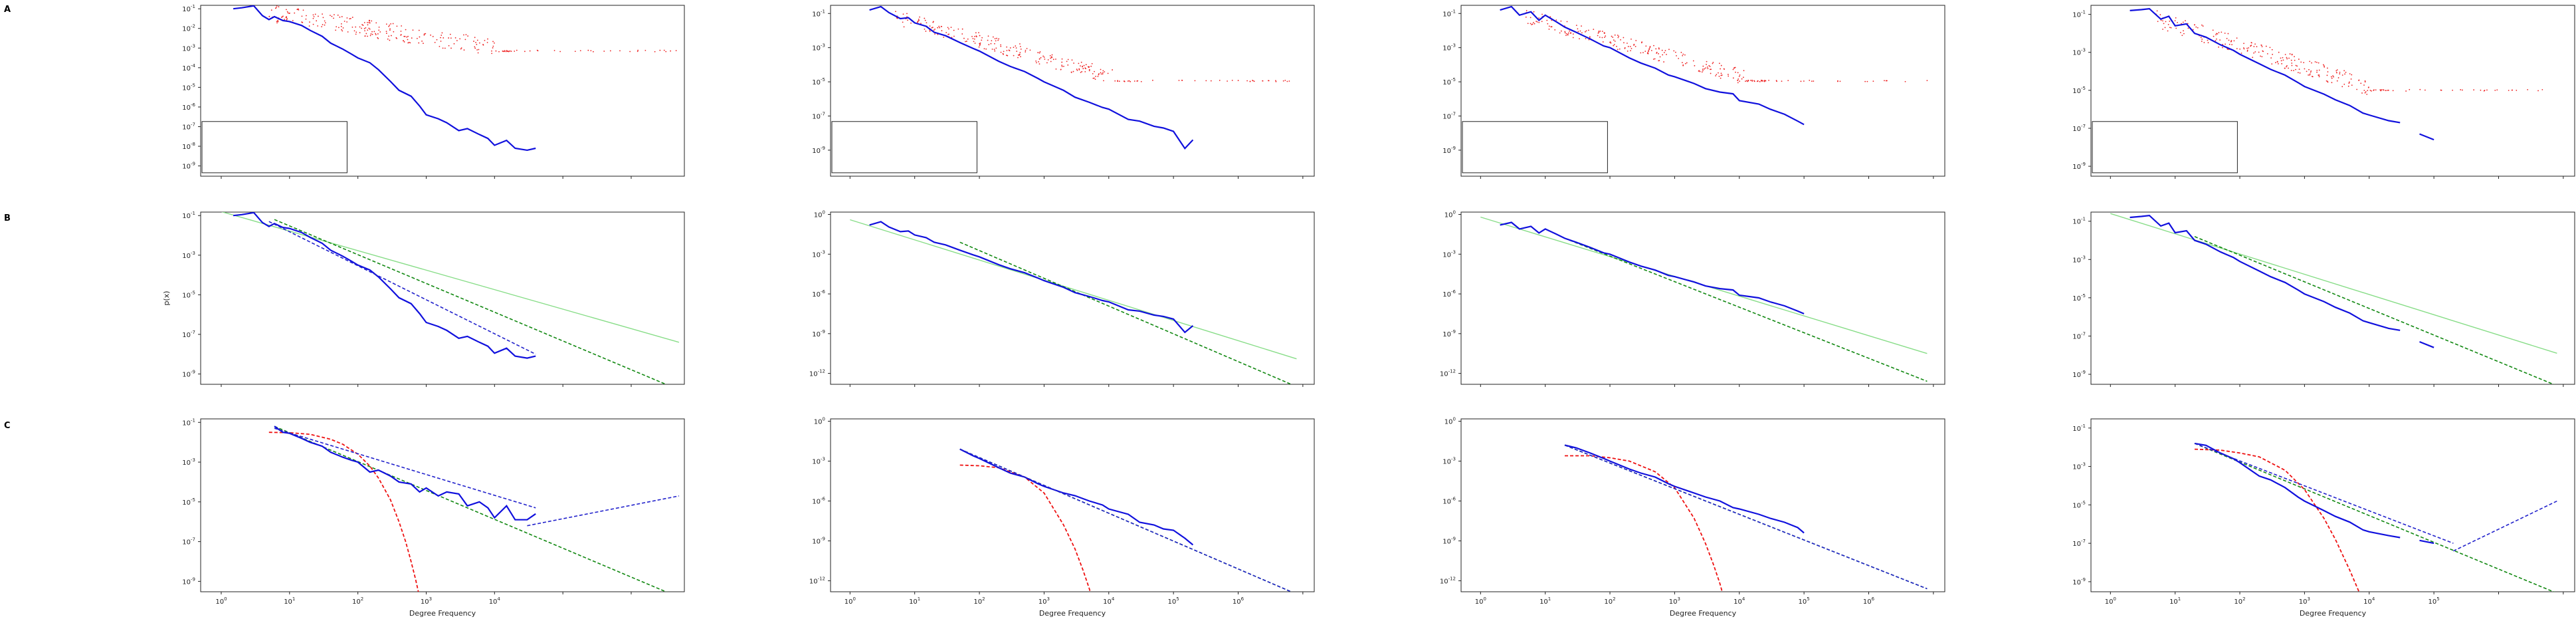  I want to click on panel-b1: 10-1 10-3 10-5 10-7 10-9 p(x), so click(424, 299).